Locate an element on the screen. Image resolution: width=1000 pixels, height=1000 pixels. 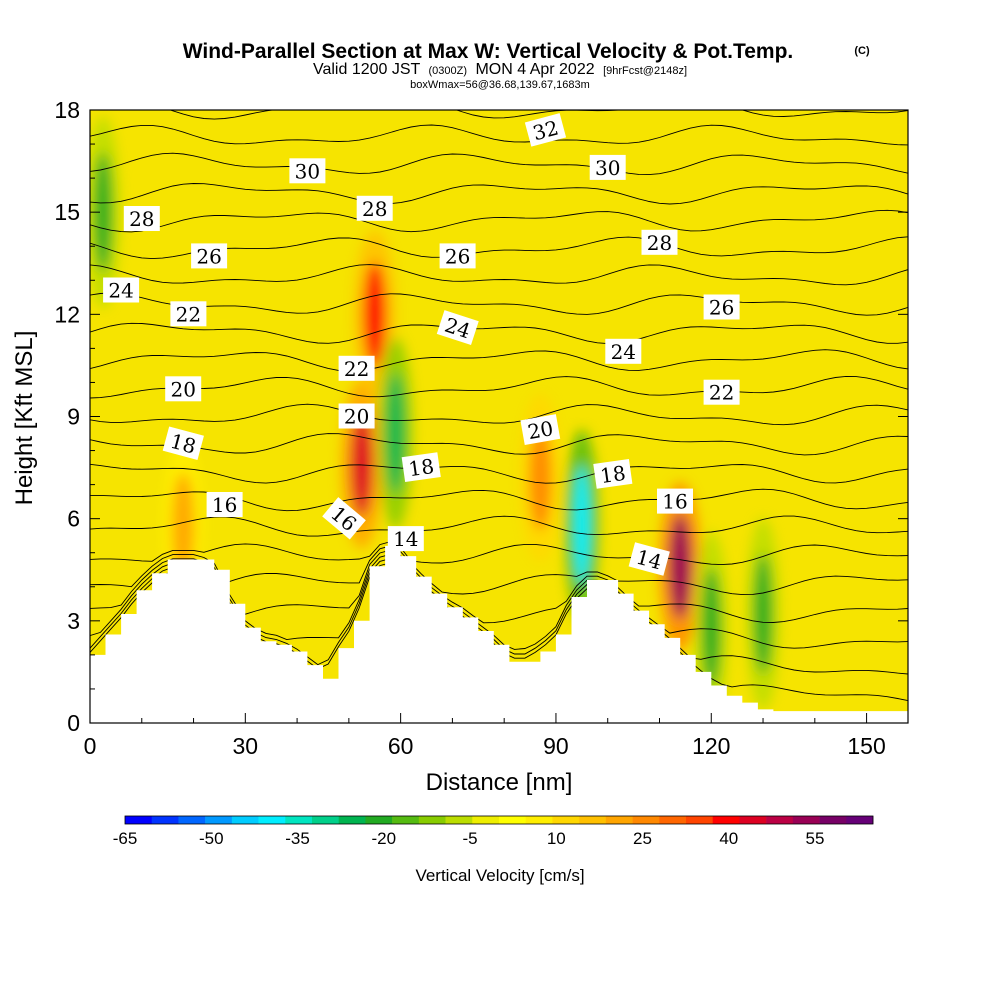
colorbar-tick-label: 25 is located at coordinates (642, 838).